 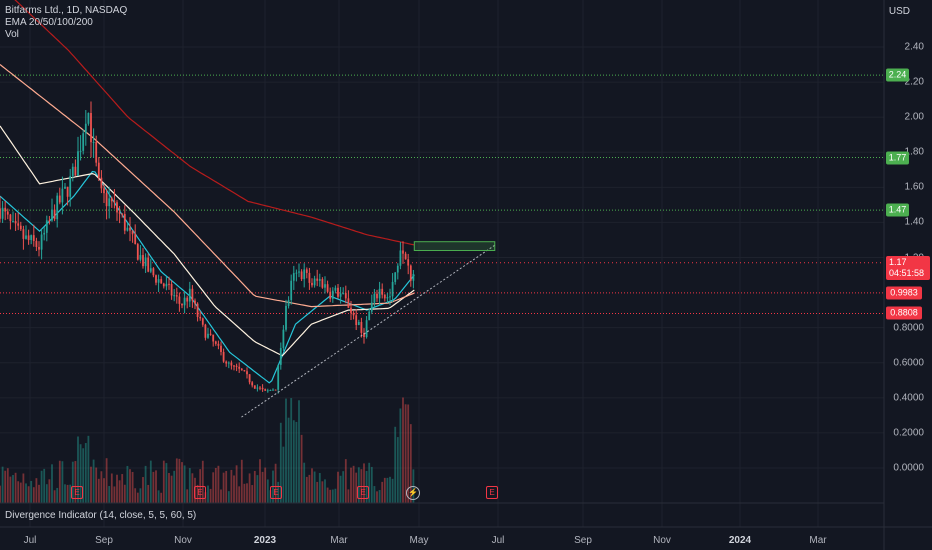 What do you see at coordinates (413, 493) in the screenshot?
I see `lightning-icon: ⚡` at bounding box center [413, 493].